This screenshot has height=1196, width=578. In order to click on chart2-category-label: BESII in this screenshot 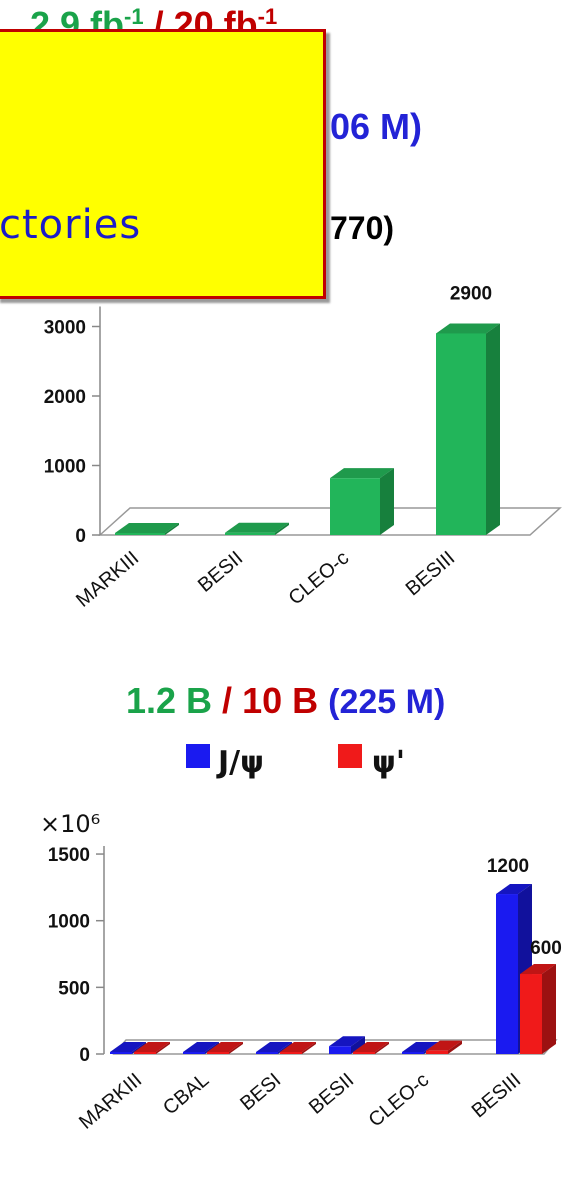, I will do `click(331, 1094)`.